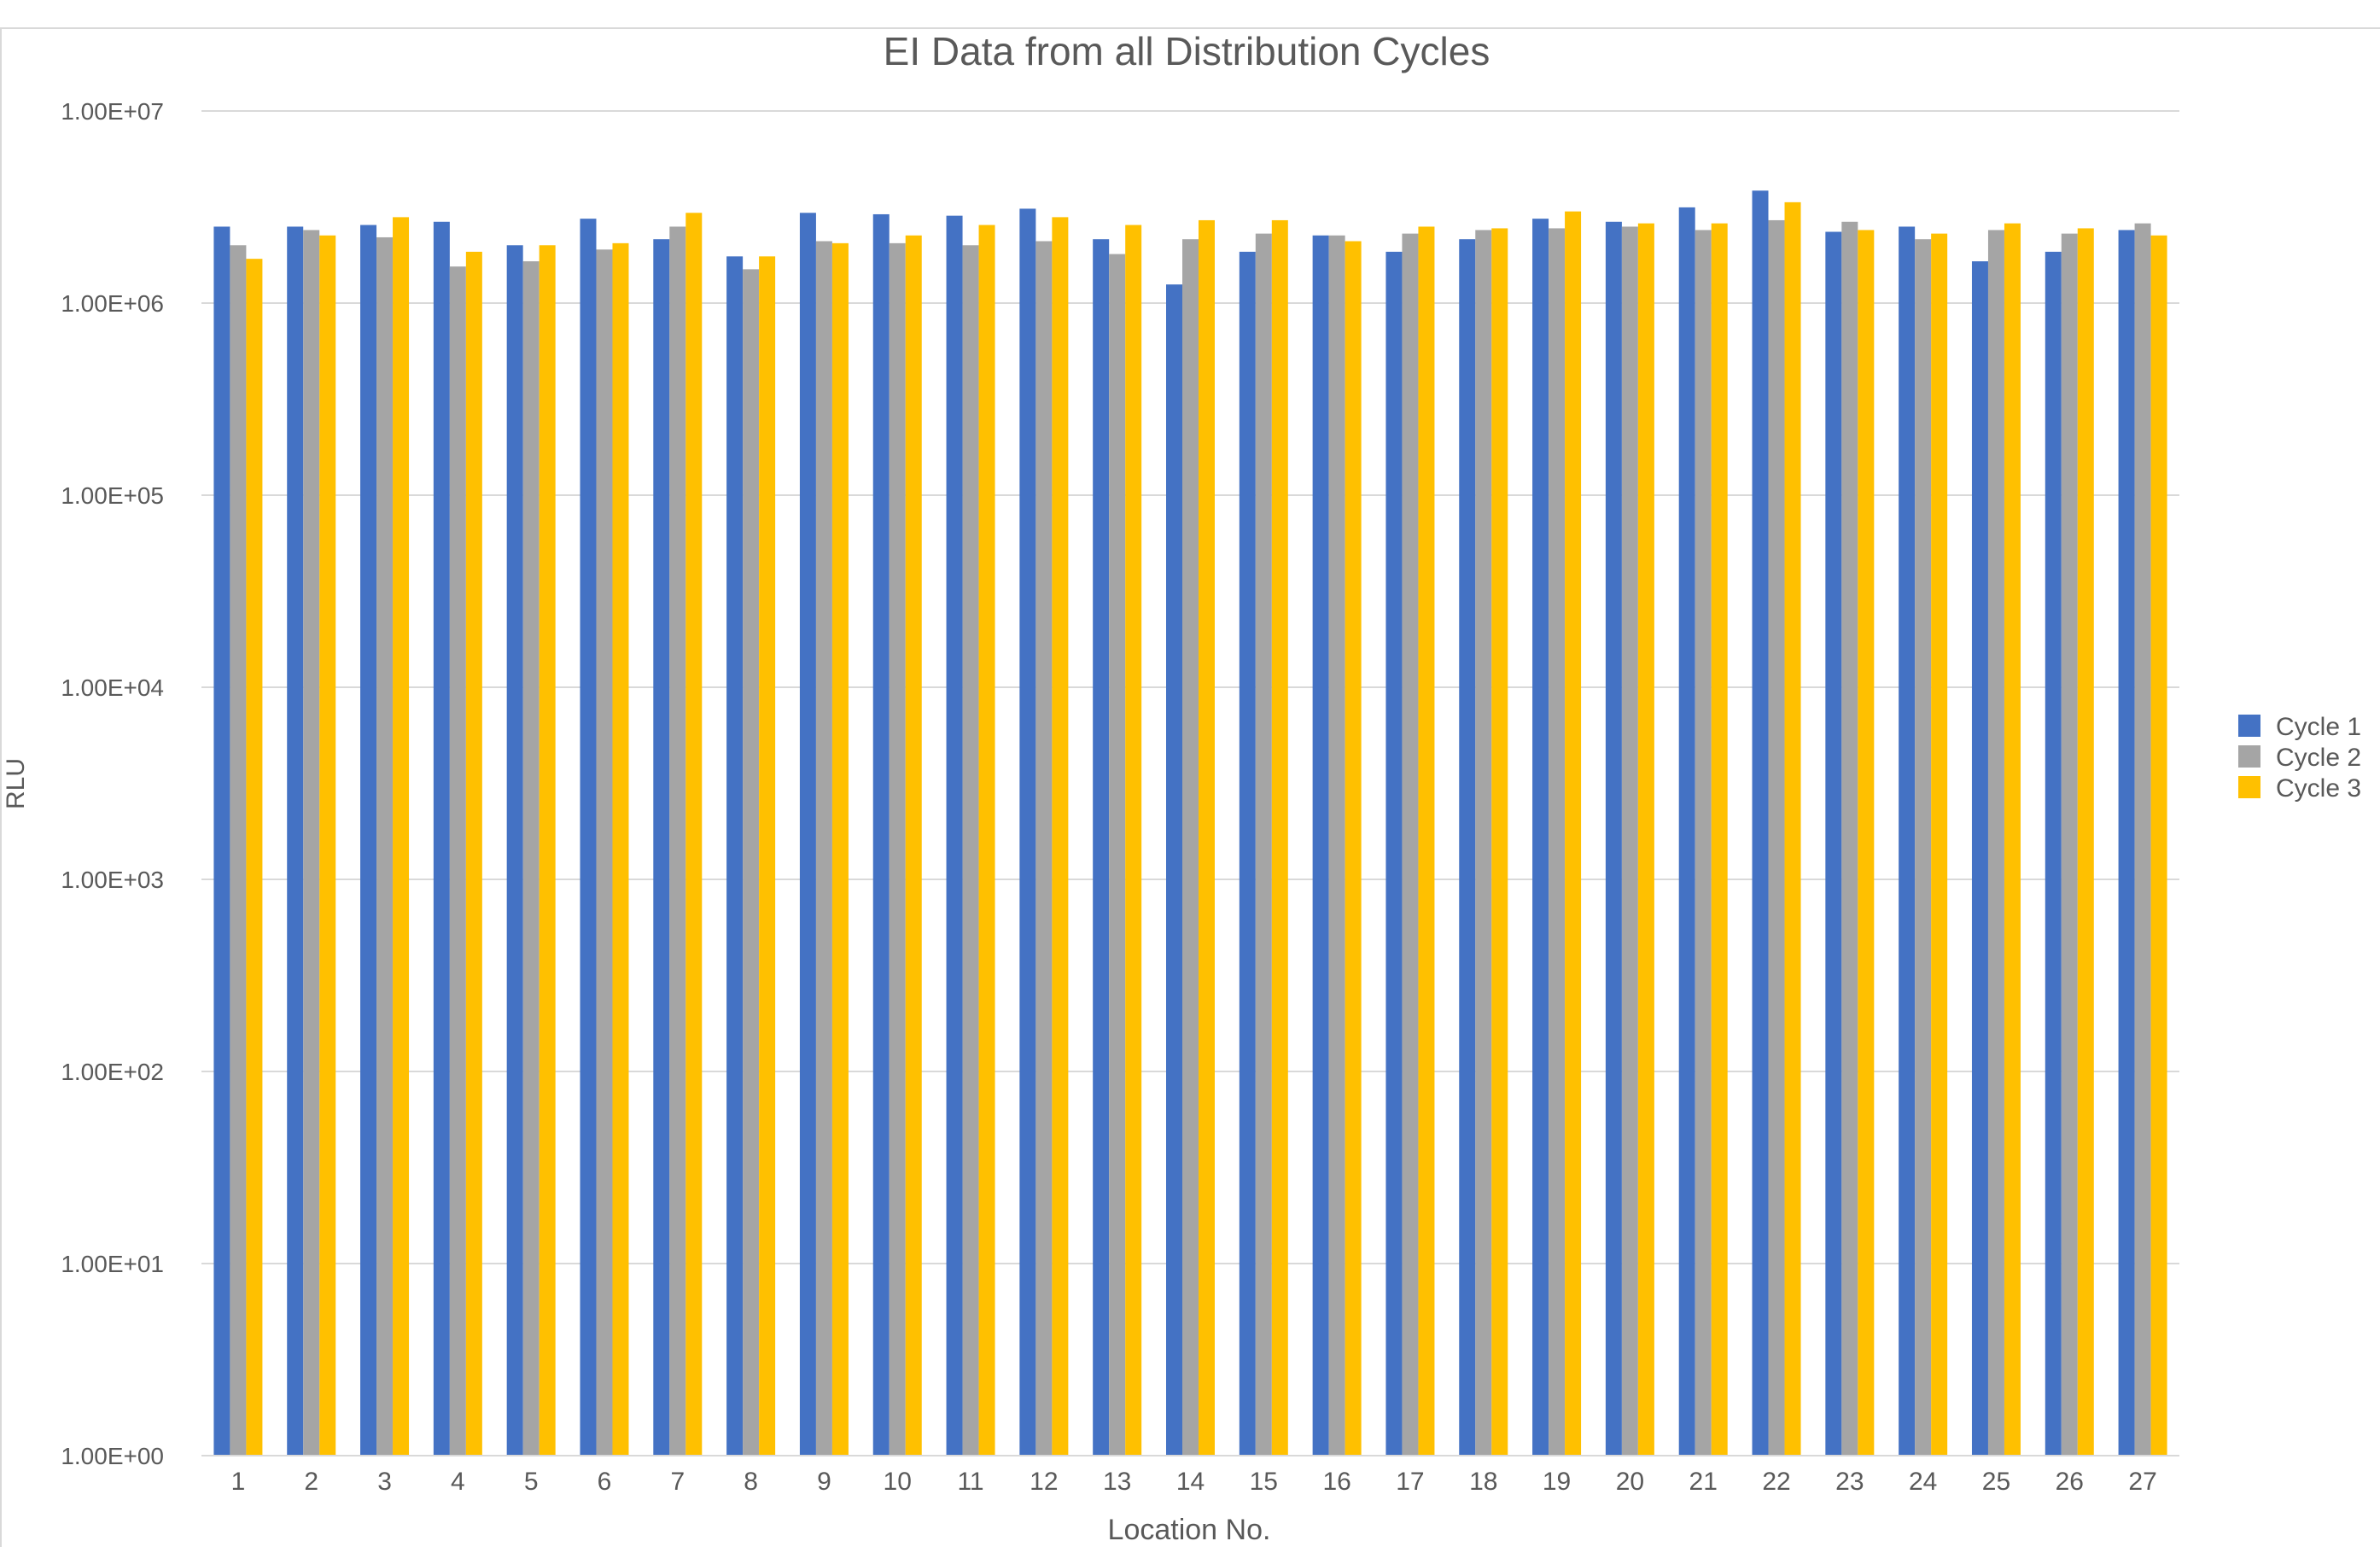  What do you see at coordinates (1849, 1482) in the screenshot?
I see `x-tick-label: 23` at bounding box center [1849, 1482].